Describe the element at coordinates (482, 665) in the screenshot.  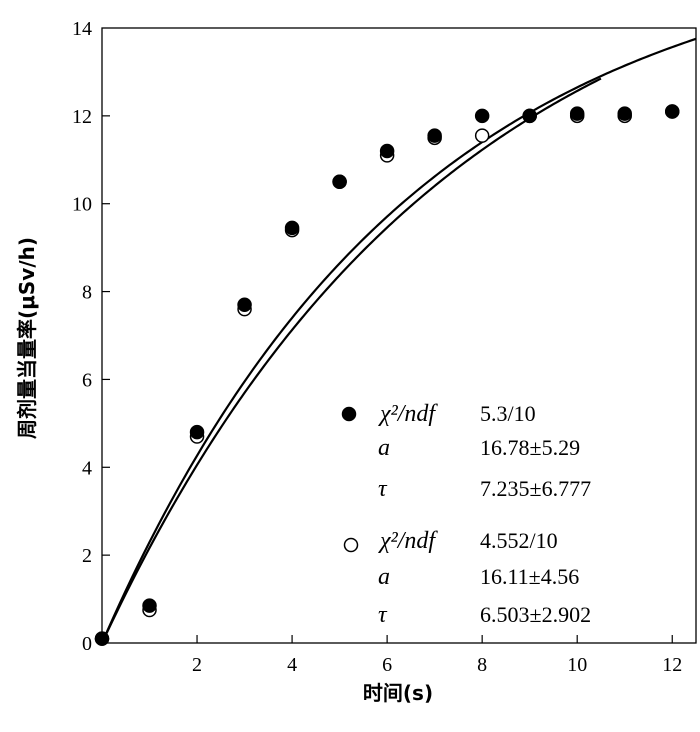
I see `x-tick-label: 8` at that location.